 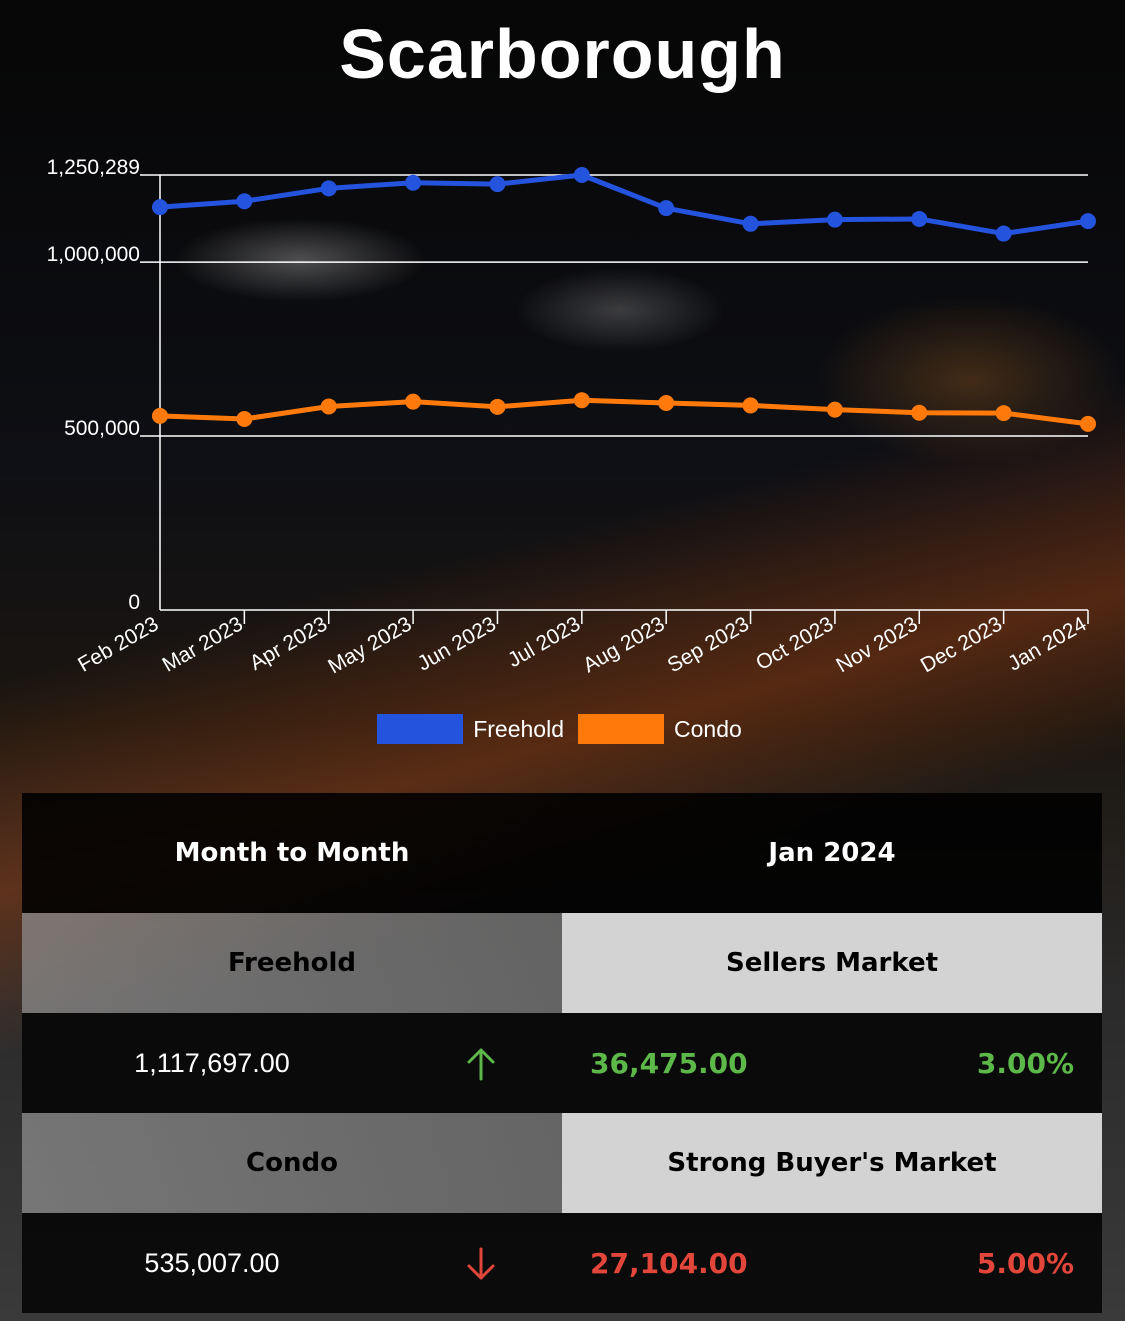 What do you see at coordinates (518, 728) in the screenshot?
I see `legend-label-freehold: Freehold` at bounding box center [518, 728].